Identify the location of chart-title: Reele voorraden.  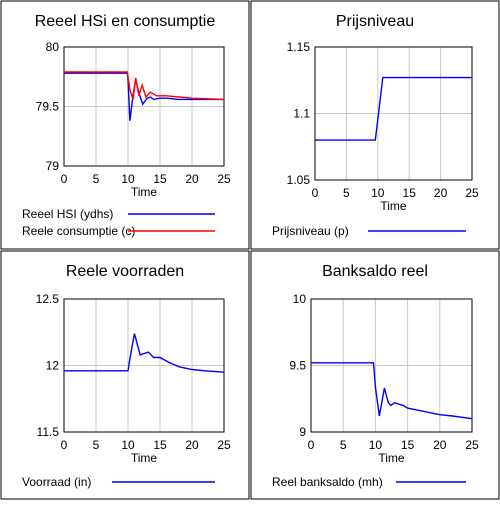
(125, 271).